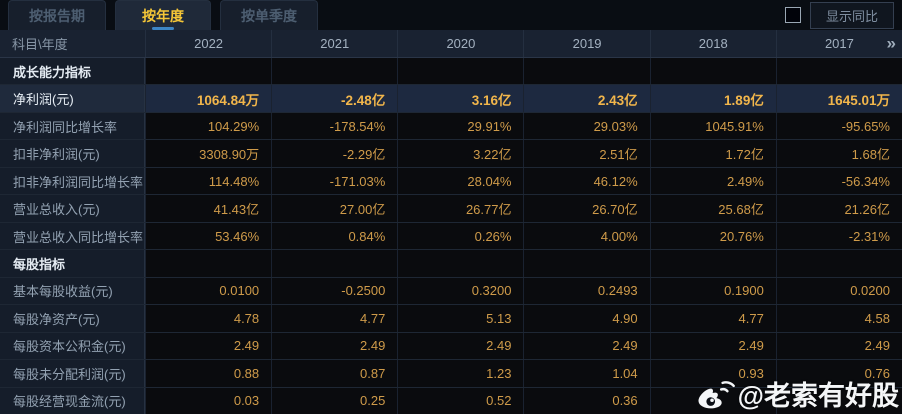 Image resolution: width=902 pixels, height=414 pixels. What do you see at coordinates (208, 153) in the screenshot?
I see `cell-value: 3308.90万` at bounding box center [208, 153].